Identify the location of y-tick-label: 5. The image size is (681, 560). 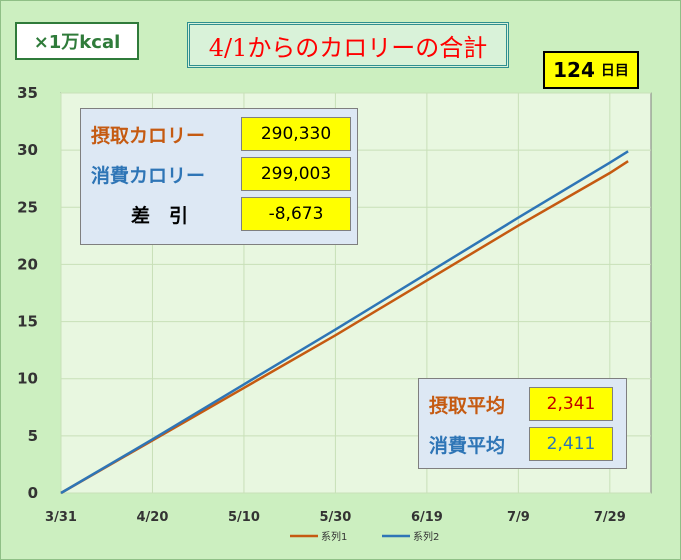
(33, 436).